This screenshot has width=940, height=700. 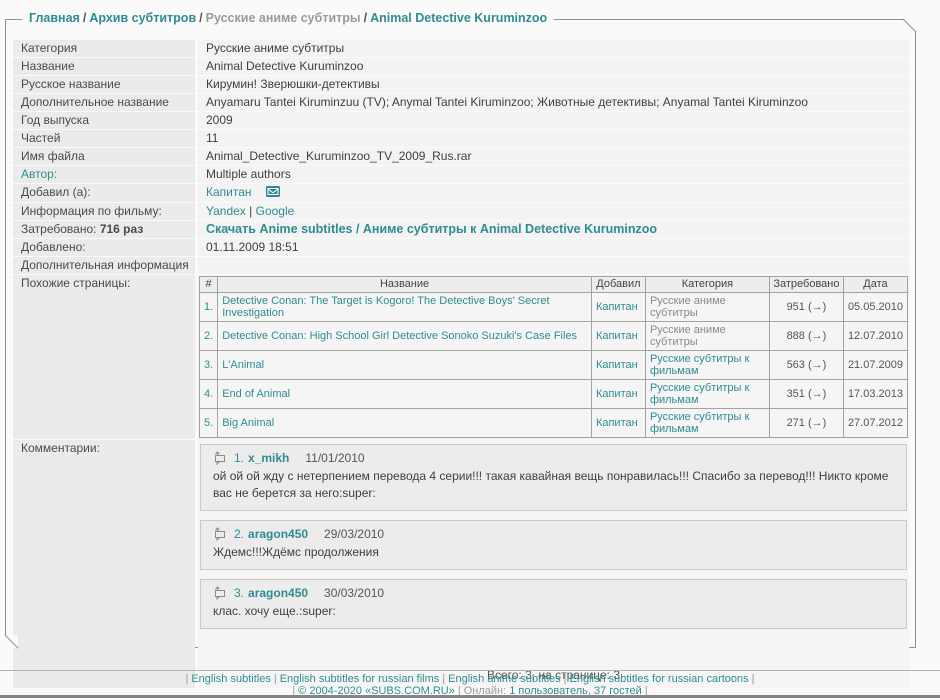 I want to click on footer-link-english-subtitles: English subtitles, so click(x=231, y=679).